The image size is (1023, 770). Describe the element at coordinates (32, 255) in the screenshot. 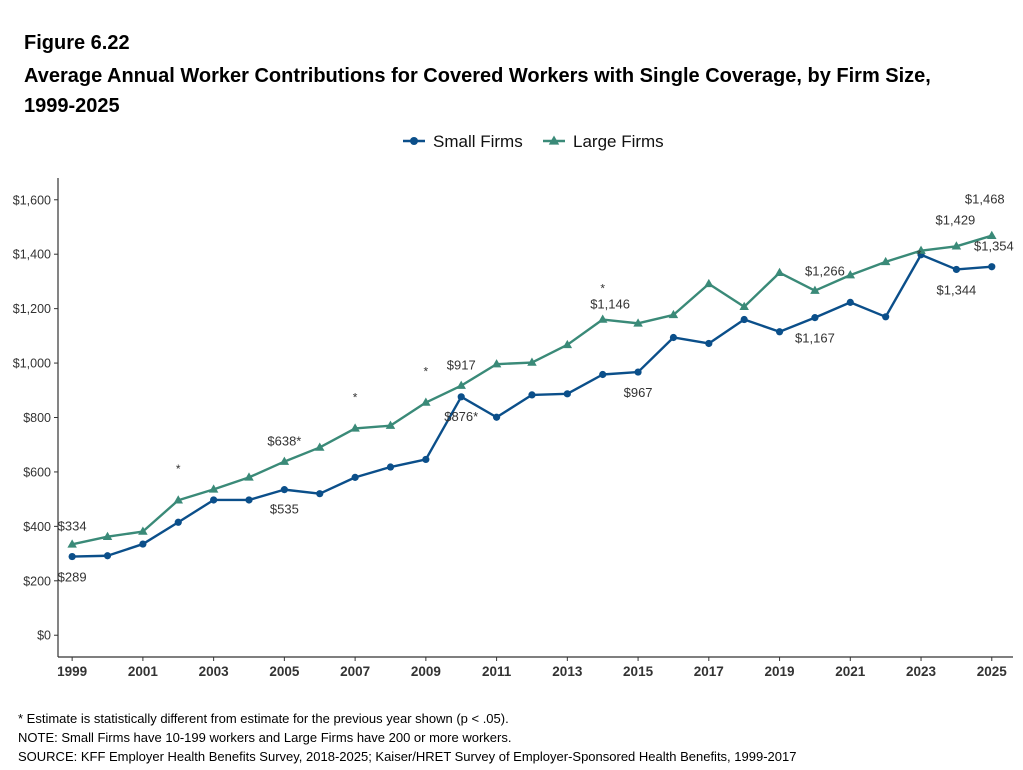

I see `y-tick-label: $1,400` at that location.